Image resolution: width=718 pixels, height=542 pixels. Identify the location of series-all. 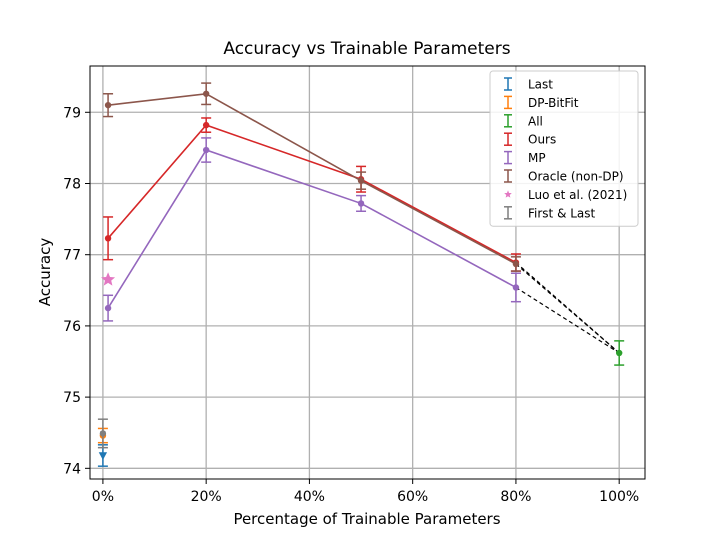
(619, 353).